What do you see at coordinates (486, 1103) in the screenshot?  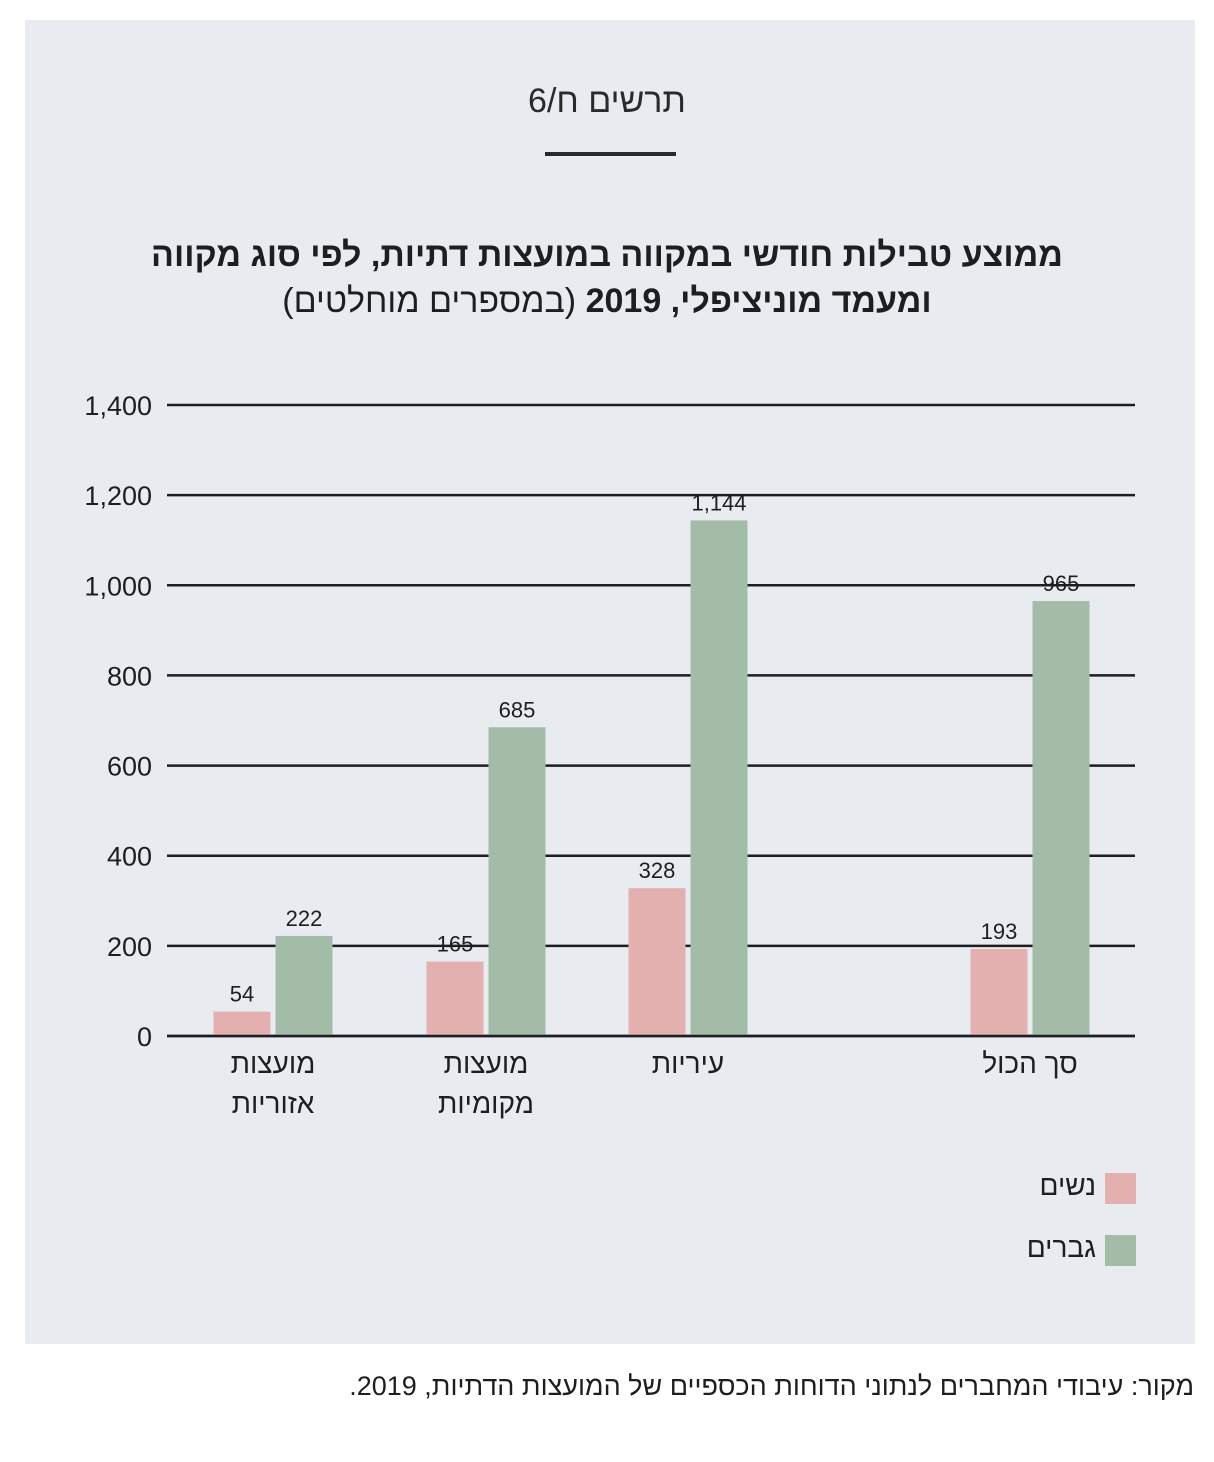 I see `x-category-label: מקומיות` at bounding box center [486, 1103].